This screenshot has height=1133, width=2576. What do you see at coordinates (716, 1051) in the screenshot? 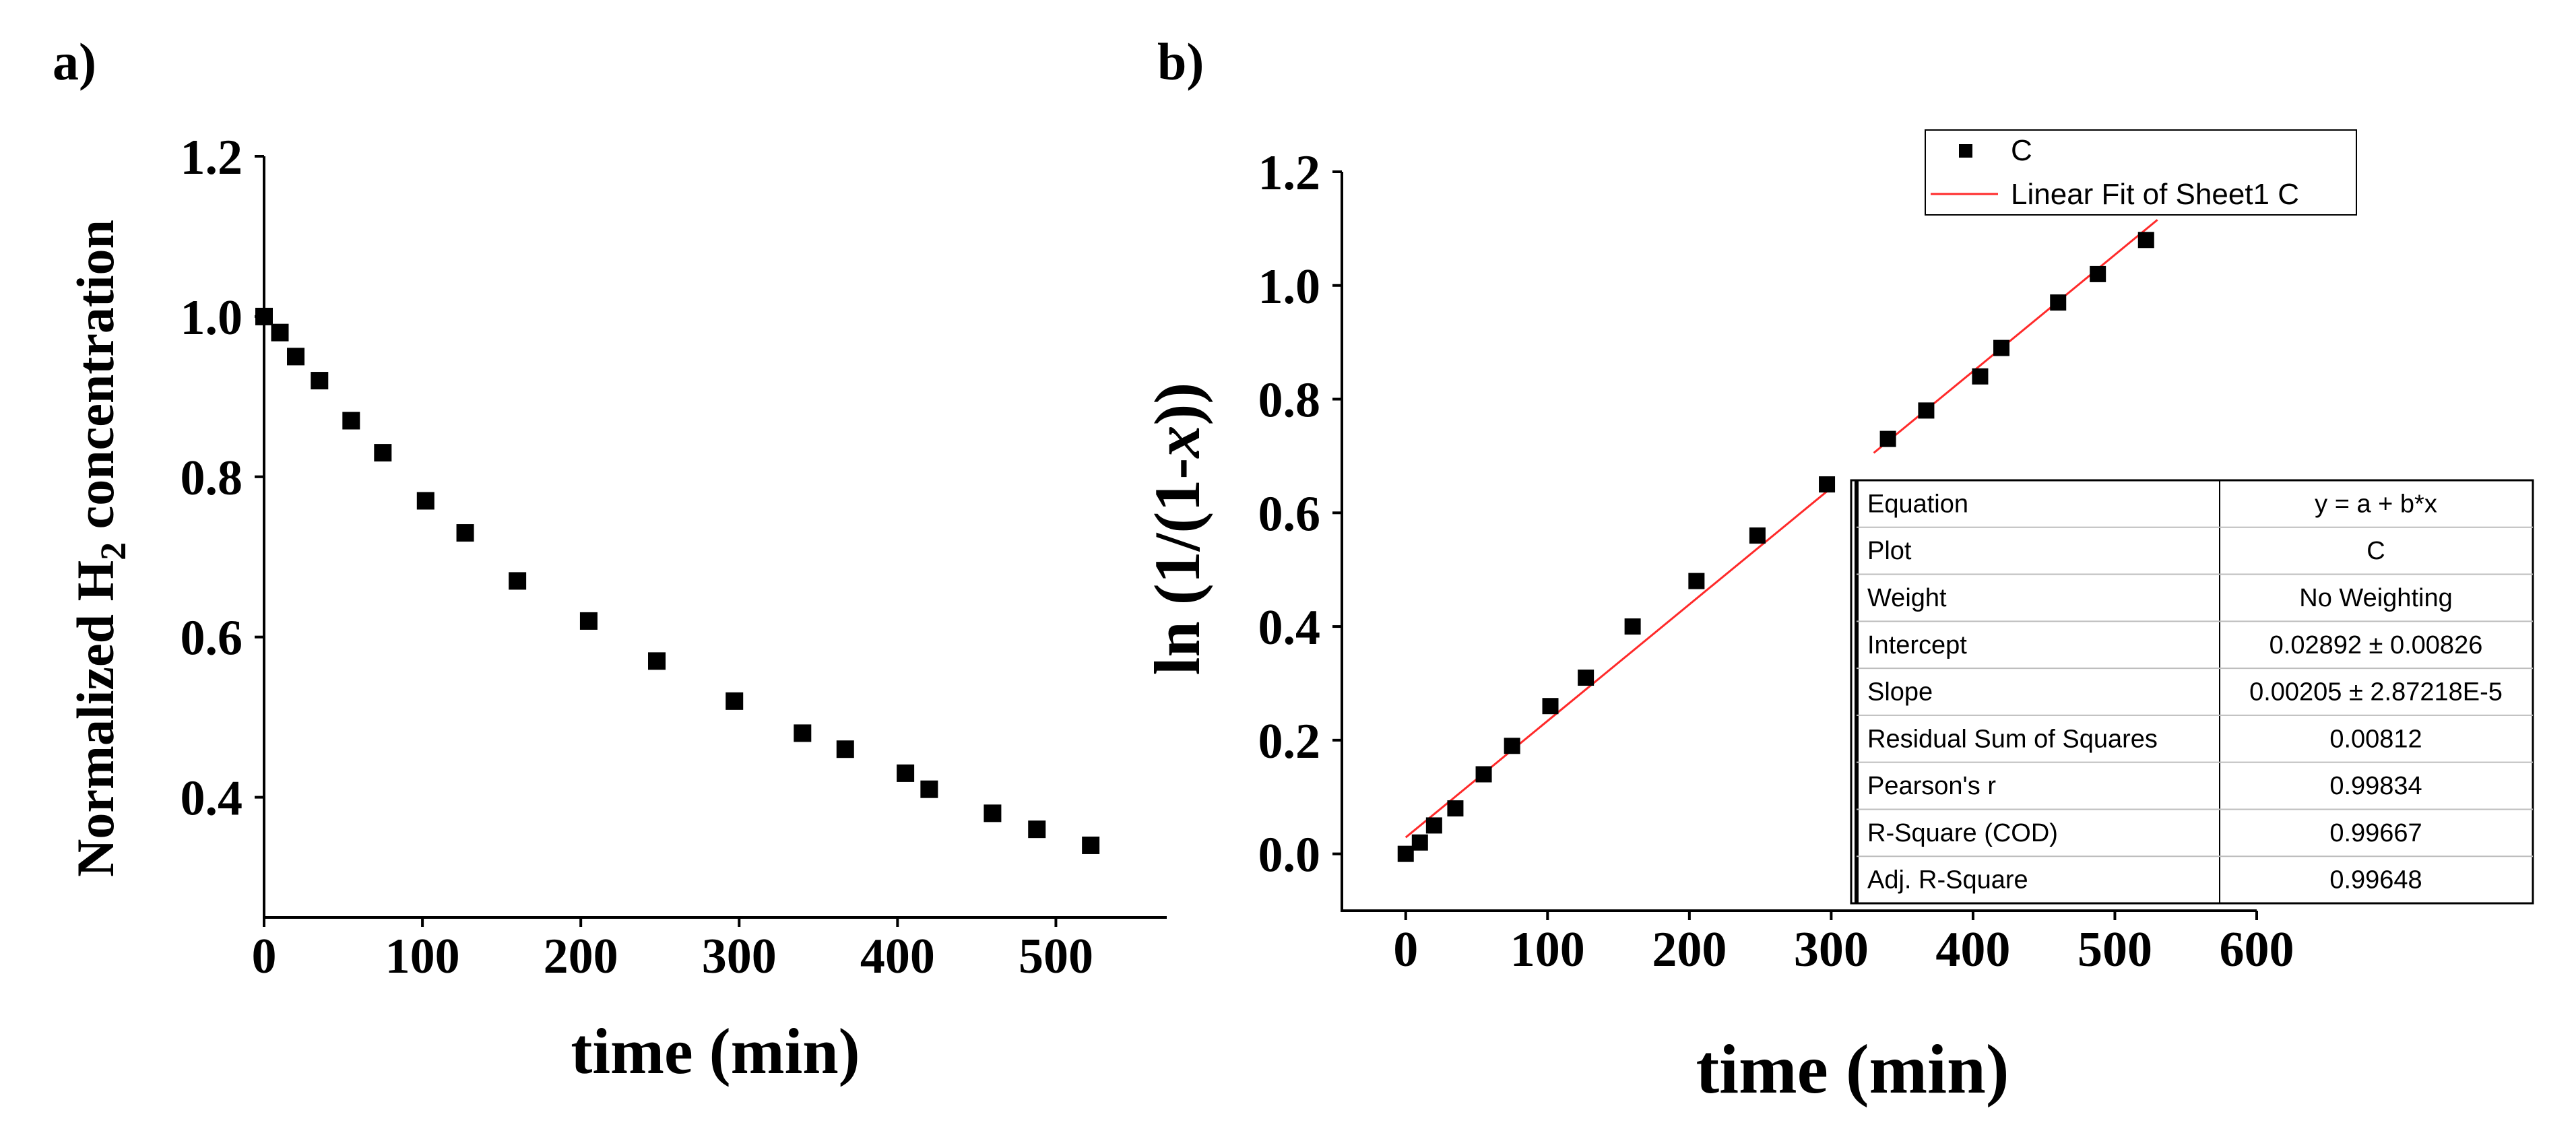
I see `panel-a-x-axis-label: time (min)` at bounding box center [716, 1051].